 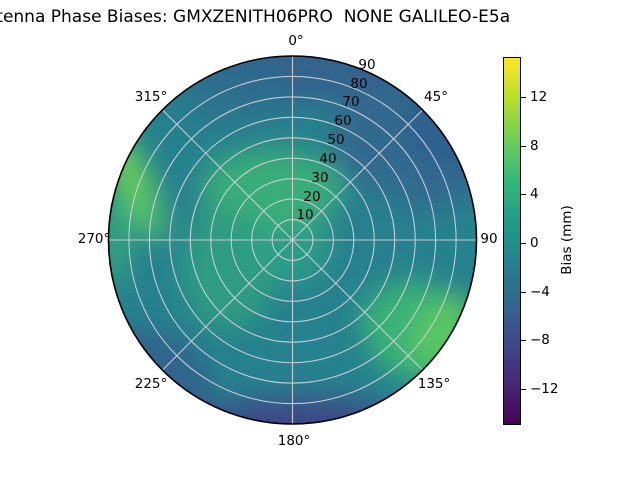 I want to click on radial-label-30: 30, so click(x=320, y=178).